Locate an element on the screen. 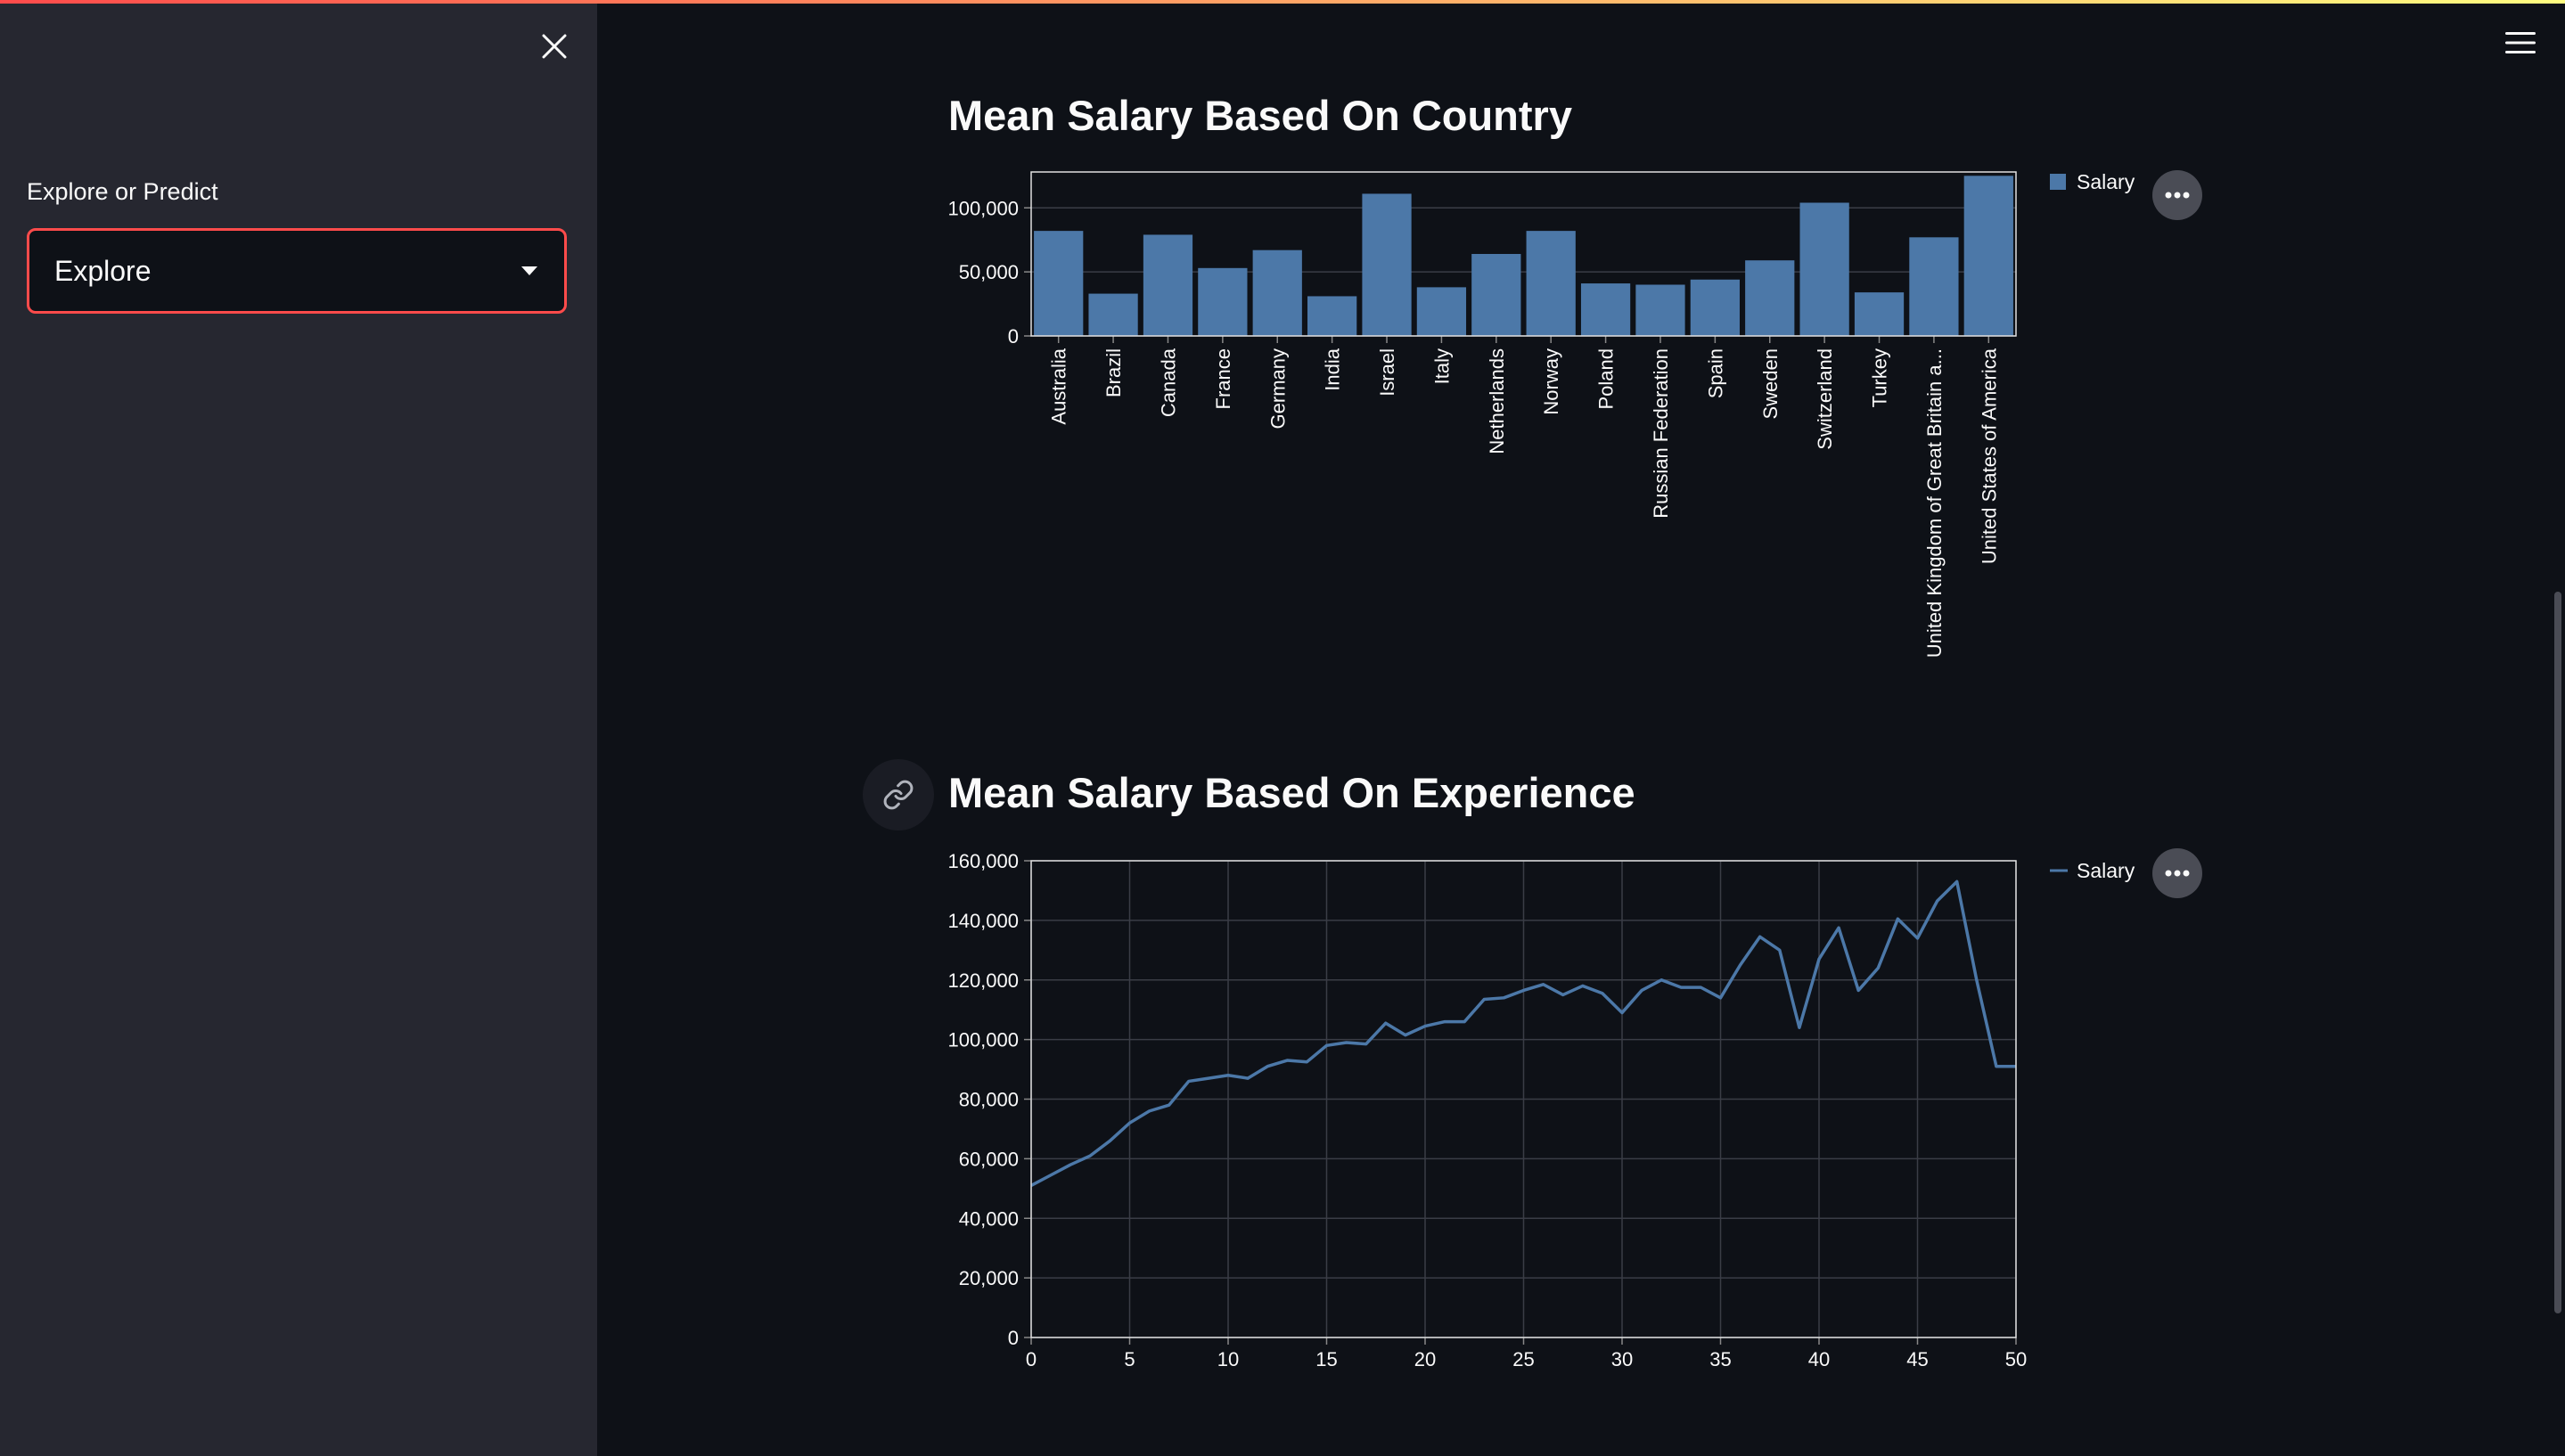 This screenshot has height=1456, width=2565. select-label: Explore or Predict is located at coordinates (122, 192).